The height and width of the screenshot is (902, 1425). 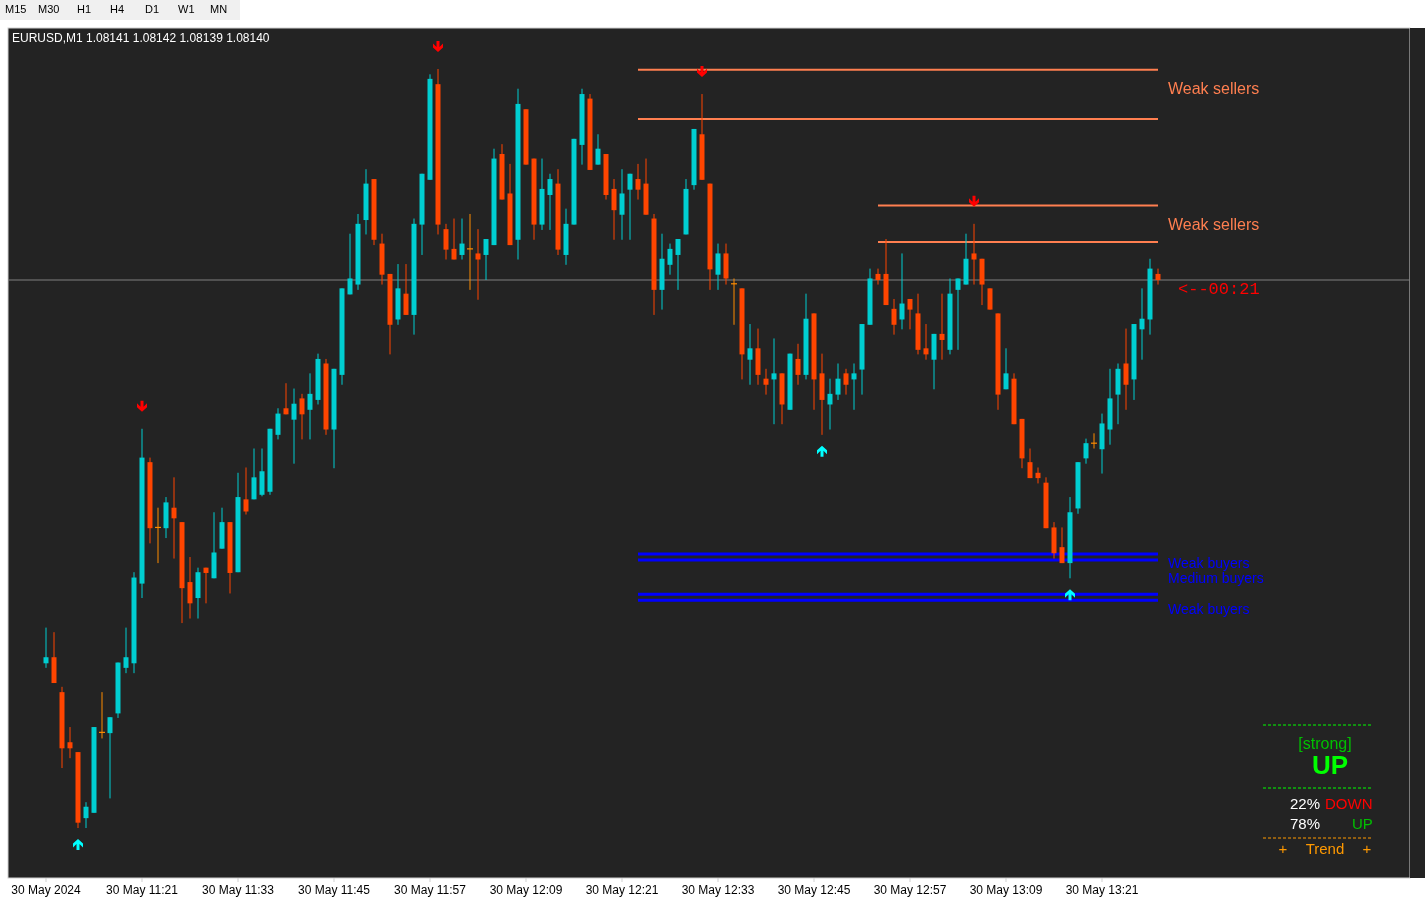 What do you see at coordinates (1305, 803) in the screenshot?
I see `text: 22%` at bounding box center [1305, 803].